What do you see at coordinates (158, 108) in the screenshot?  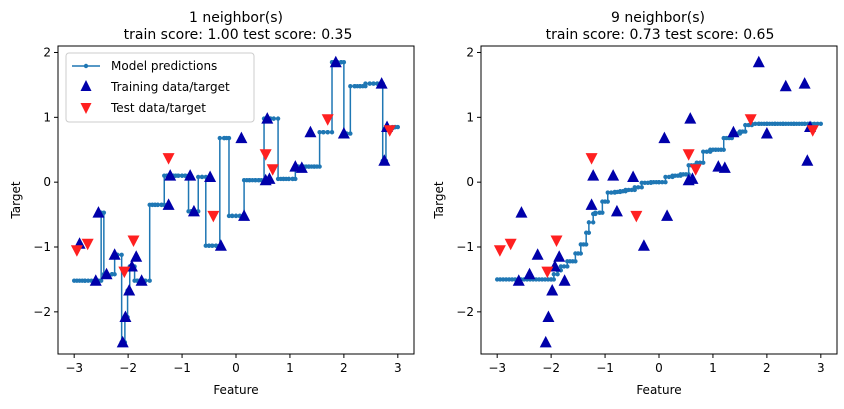 I see `legend-label-test: Test data/target` at bounding box center [158, 108].